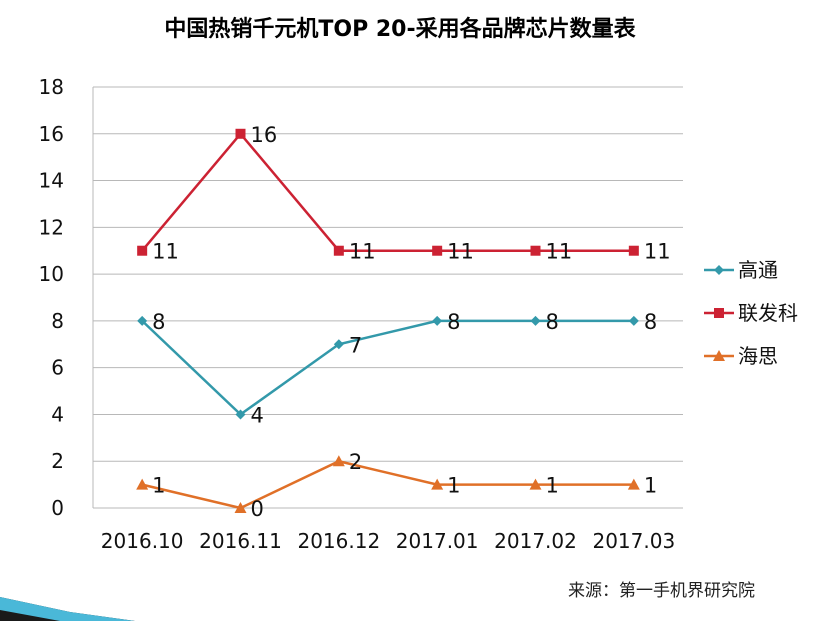 The image size is (835, 621). Describe the element at coordinates (57, 368) in the screenshot. I see `y-tick-label: 6` at that location.